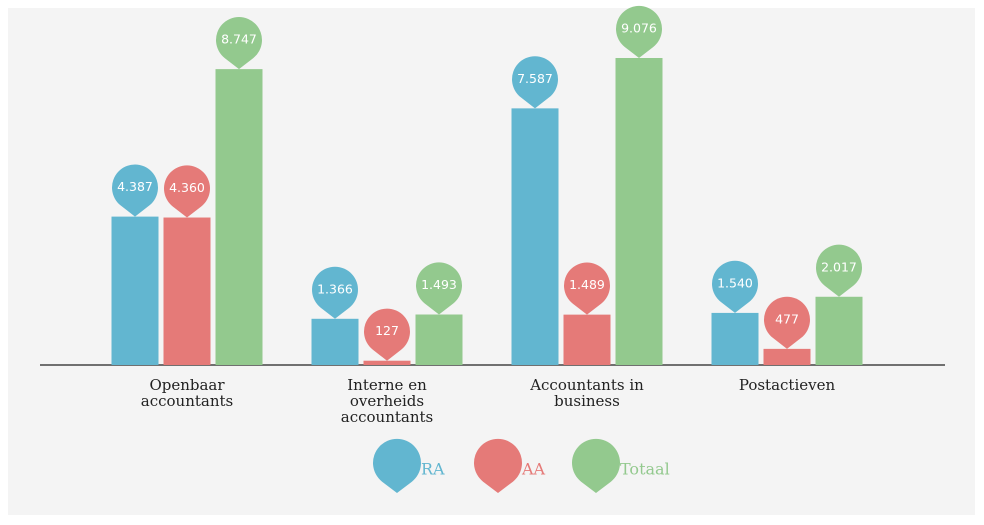  Describe the element at coordinates (839, 266) in the screenshot. I see `value-label: 2.017` at that location.